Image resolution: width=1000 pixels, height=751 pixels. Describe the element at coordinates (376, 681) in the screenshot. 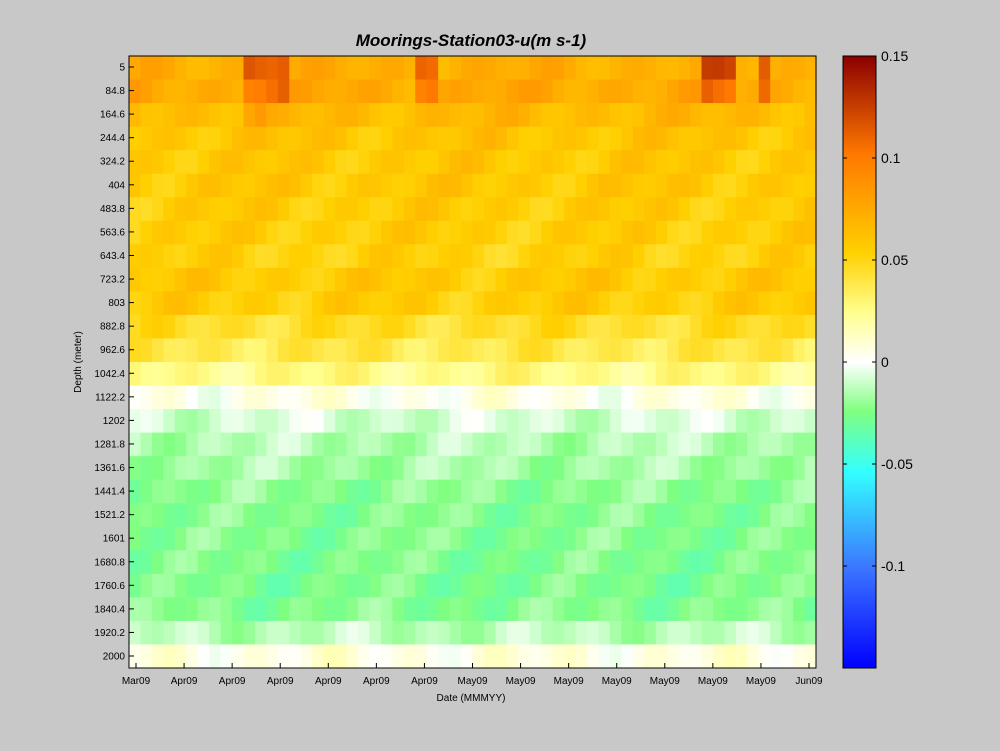

I see `x-tick-label: Apr09` at that location.